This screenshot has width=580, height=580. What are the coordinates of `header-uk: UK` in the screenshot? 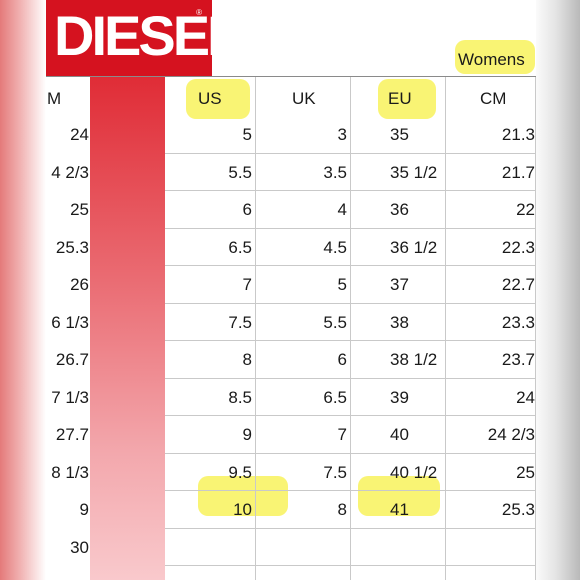 It's located at (304, 98).